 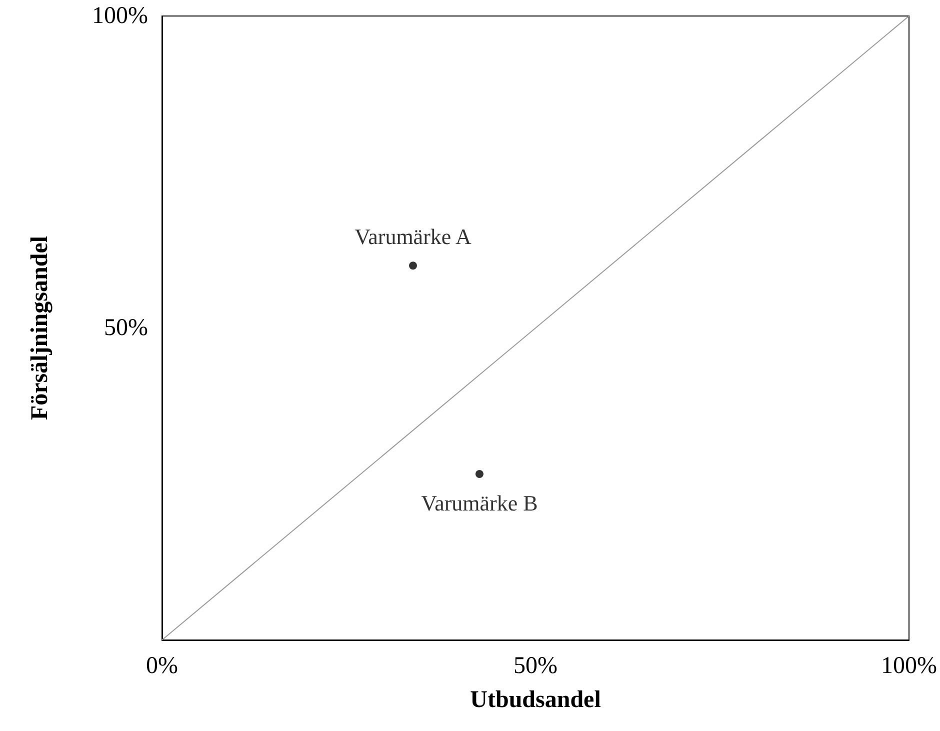 What do you see at coordinates (40, 328) in the screenshot?
I see `y-axis-title: Försäljningsandel` at bounding box center [40, 328].